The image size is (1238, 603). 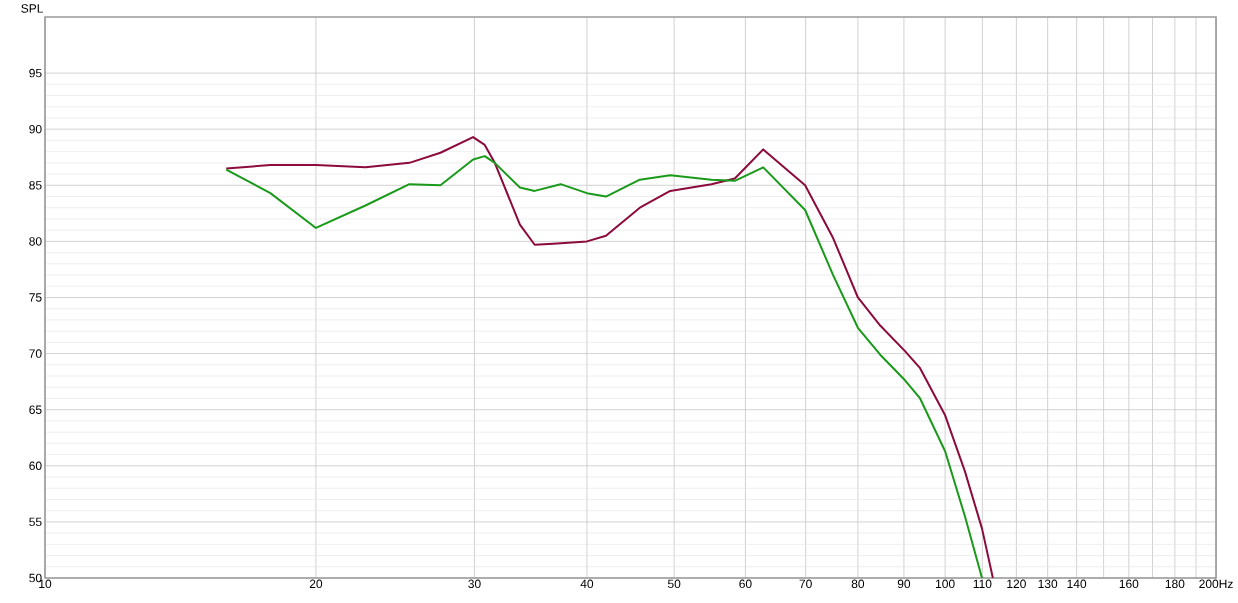 I want to click on x-tick-label: 180, so click(x=1175, y=584).